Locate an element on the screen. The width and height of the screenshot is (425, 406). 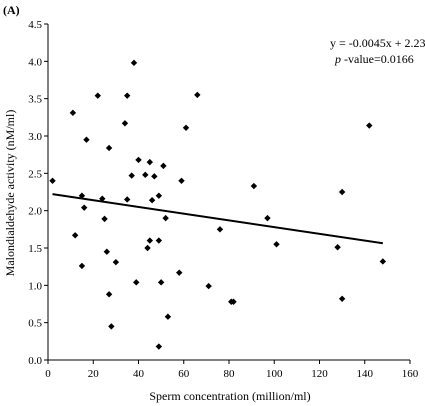
x-tick-label: 40 is located at coordinates (139, 374).